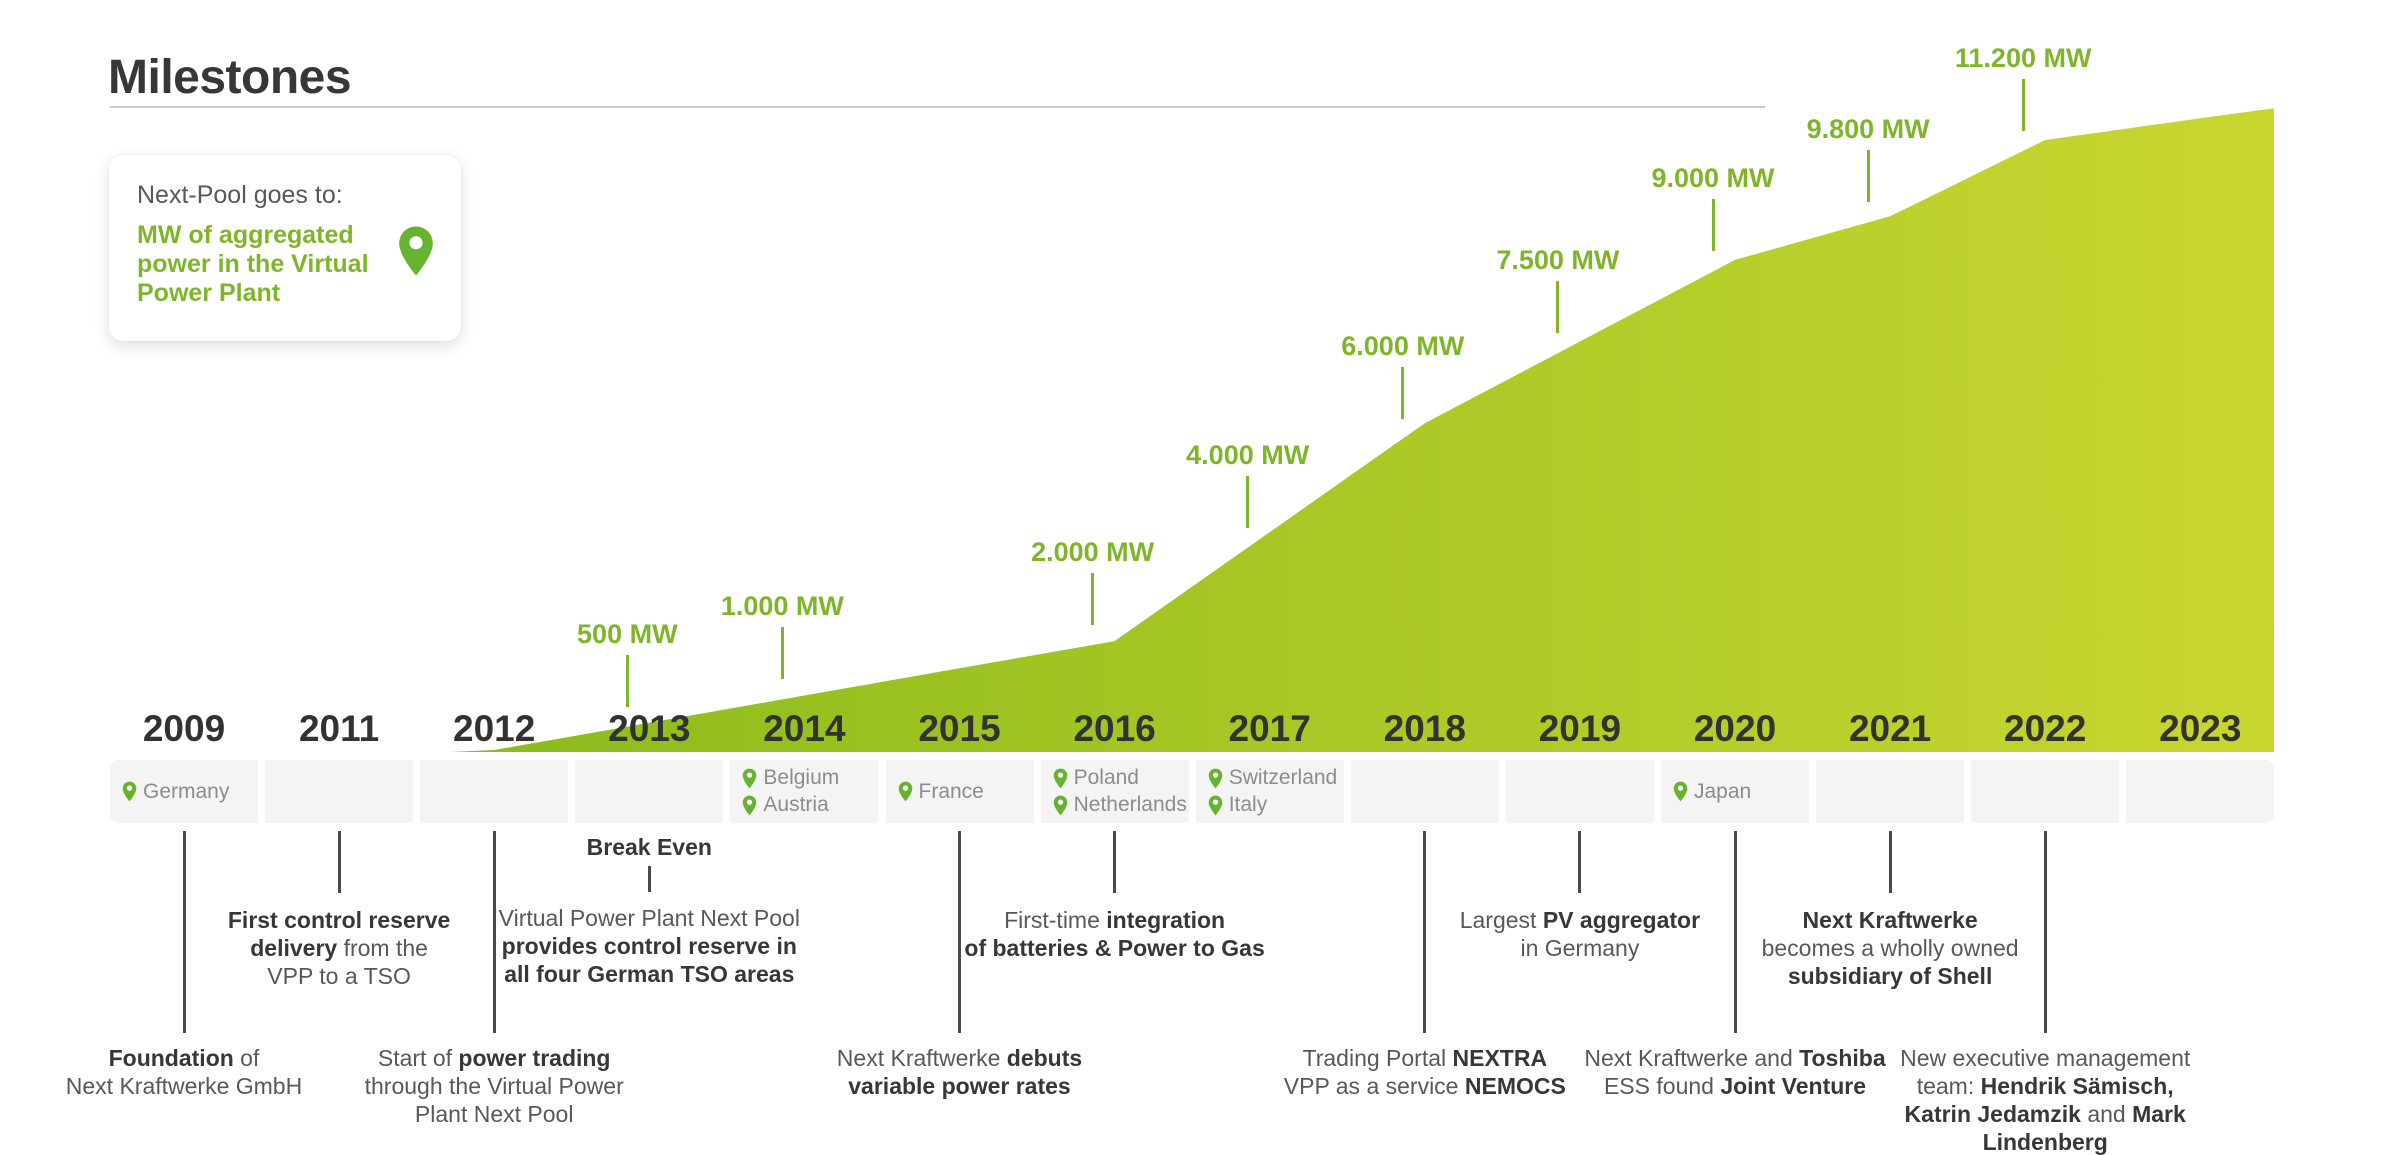  I want to click on year-label-2009: 2009, so click(184, 728).